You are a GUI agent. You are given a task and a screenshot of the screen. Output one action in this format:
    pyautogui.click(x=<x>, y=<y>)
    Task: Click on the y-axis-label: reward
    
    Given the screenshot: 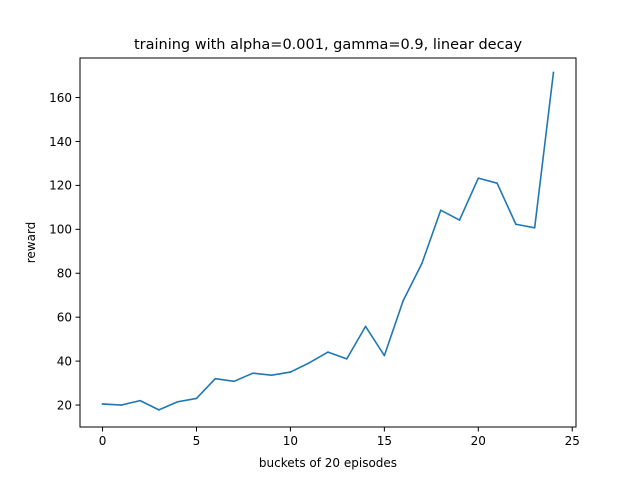 What is the action you would take?
    pyautogui.click(x=31, y=243)
    